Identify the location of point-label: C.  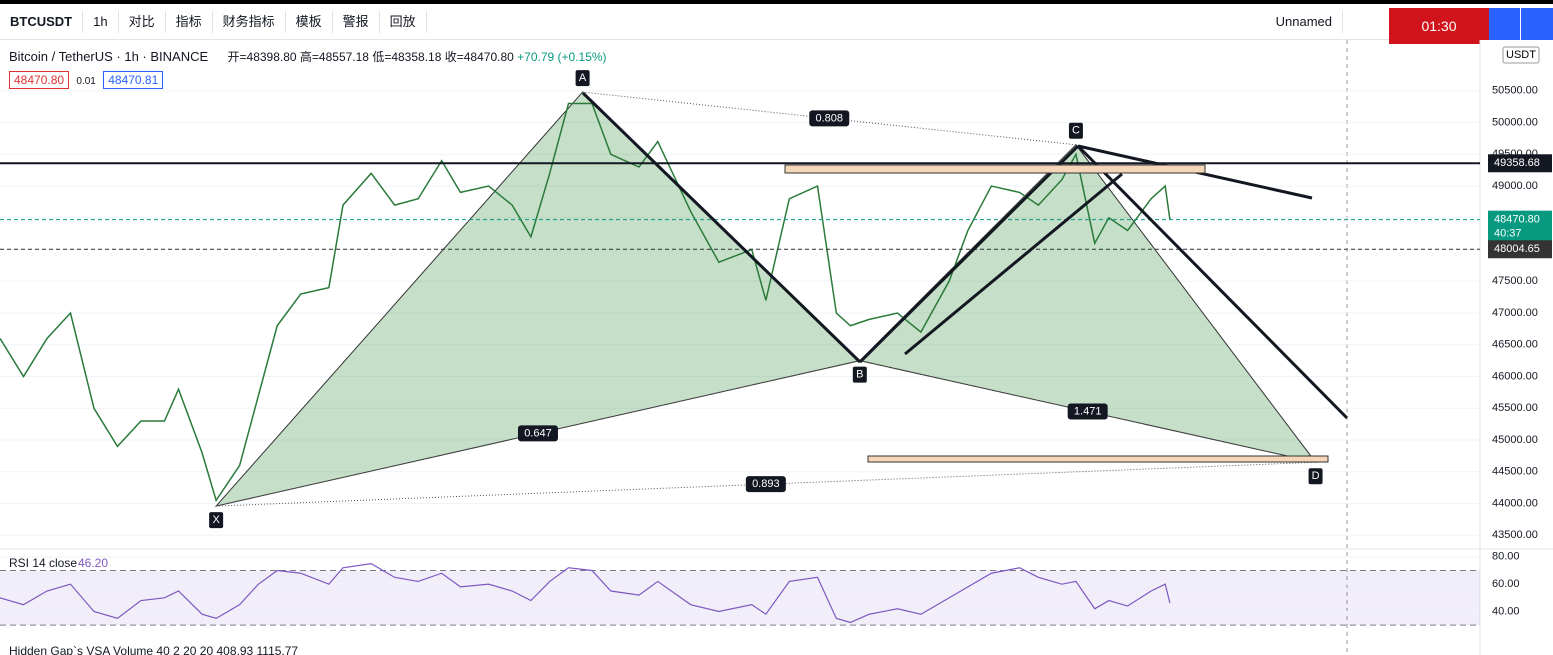
(1076, 131).